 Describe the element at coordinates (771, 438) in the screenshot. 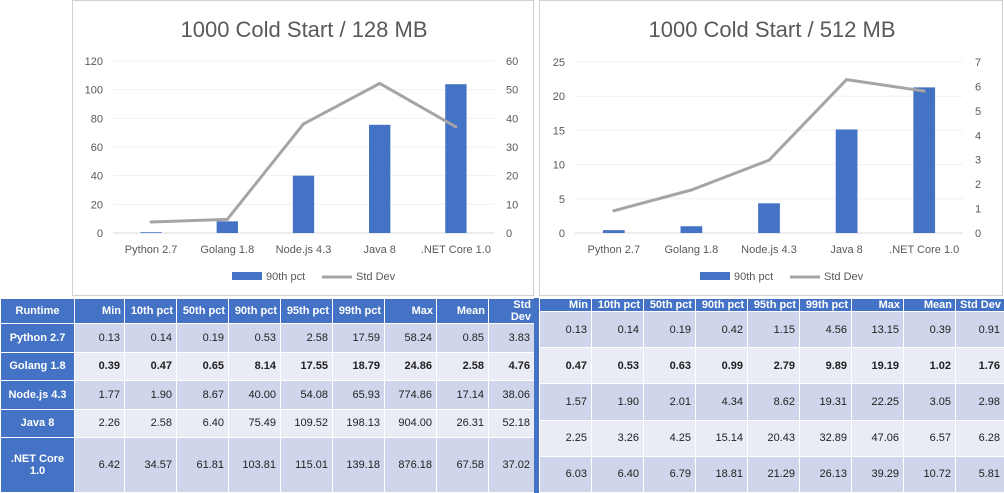

I see `table-row: 2.25 3.26 4.25 15.14 20.43 32.89 47.06 6.57 6.28` at that location.